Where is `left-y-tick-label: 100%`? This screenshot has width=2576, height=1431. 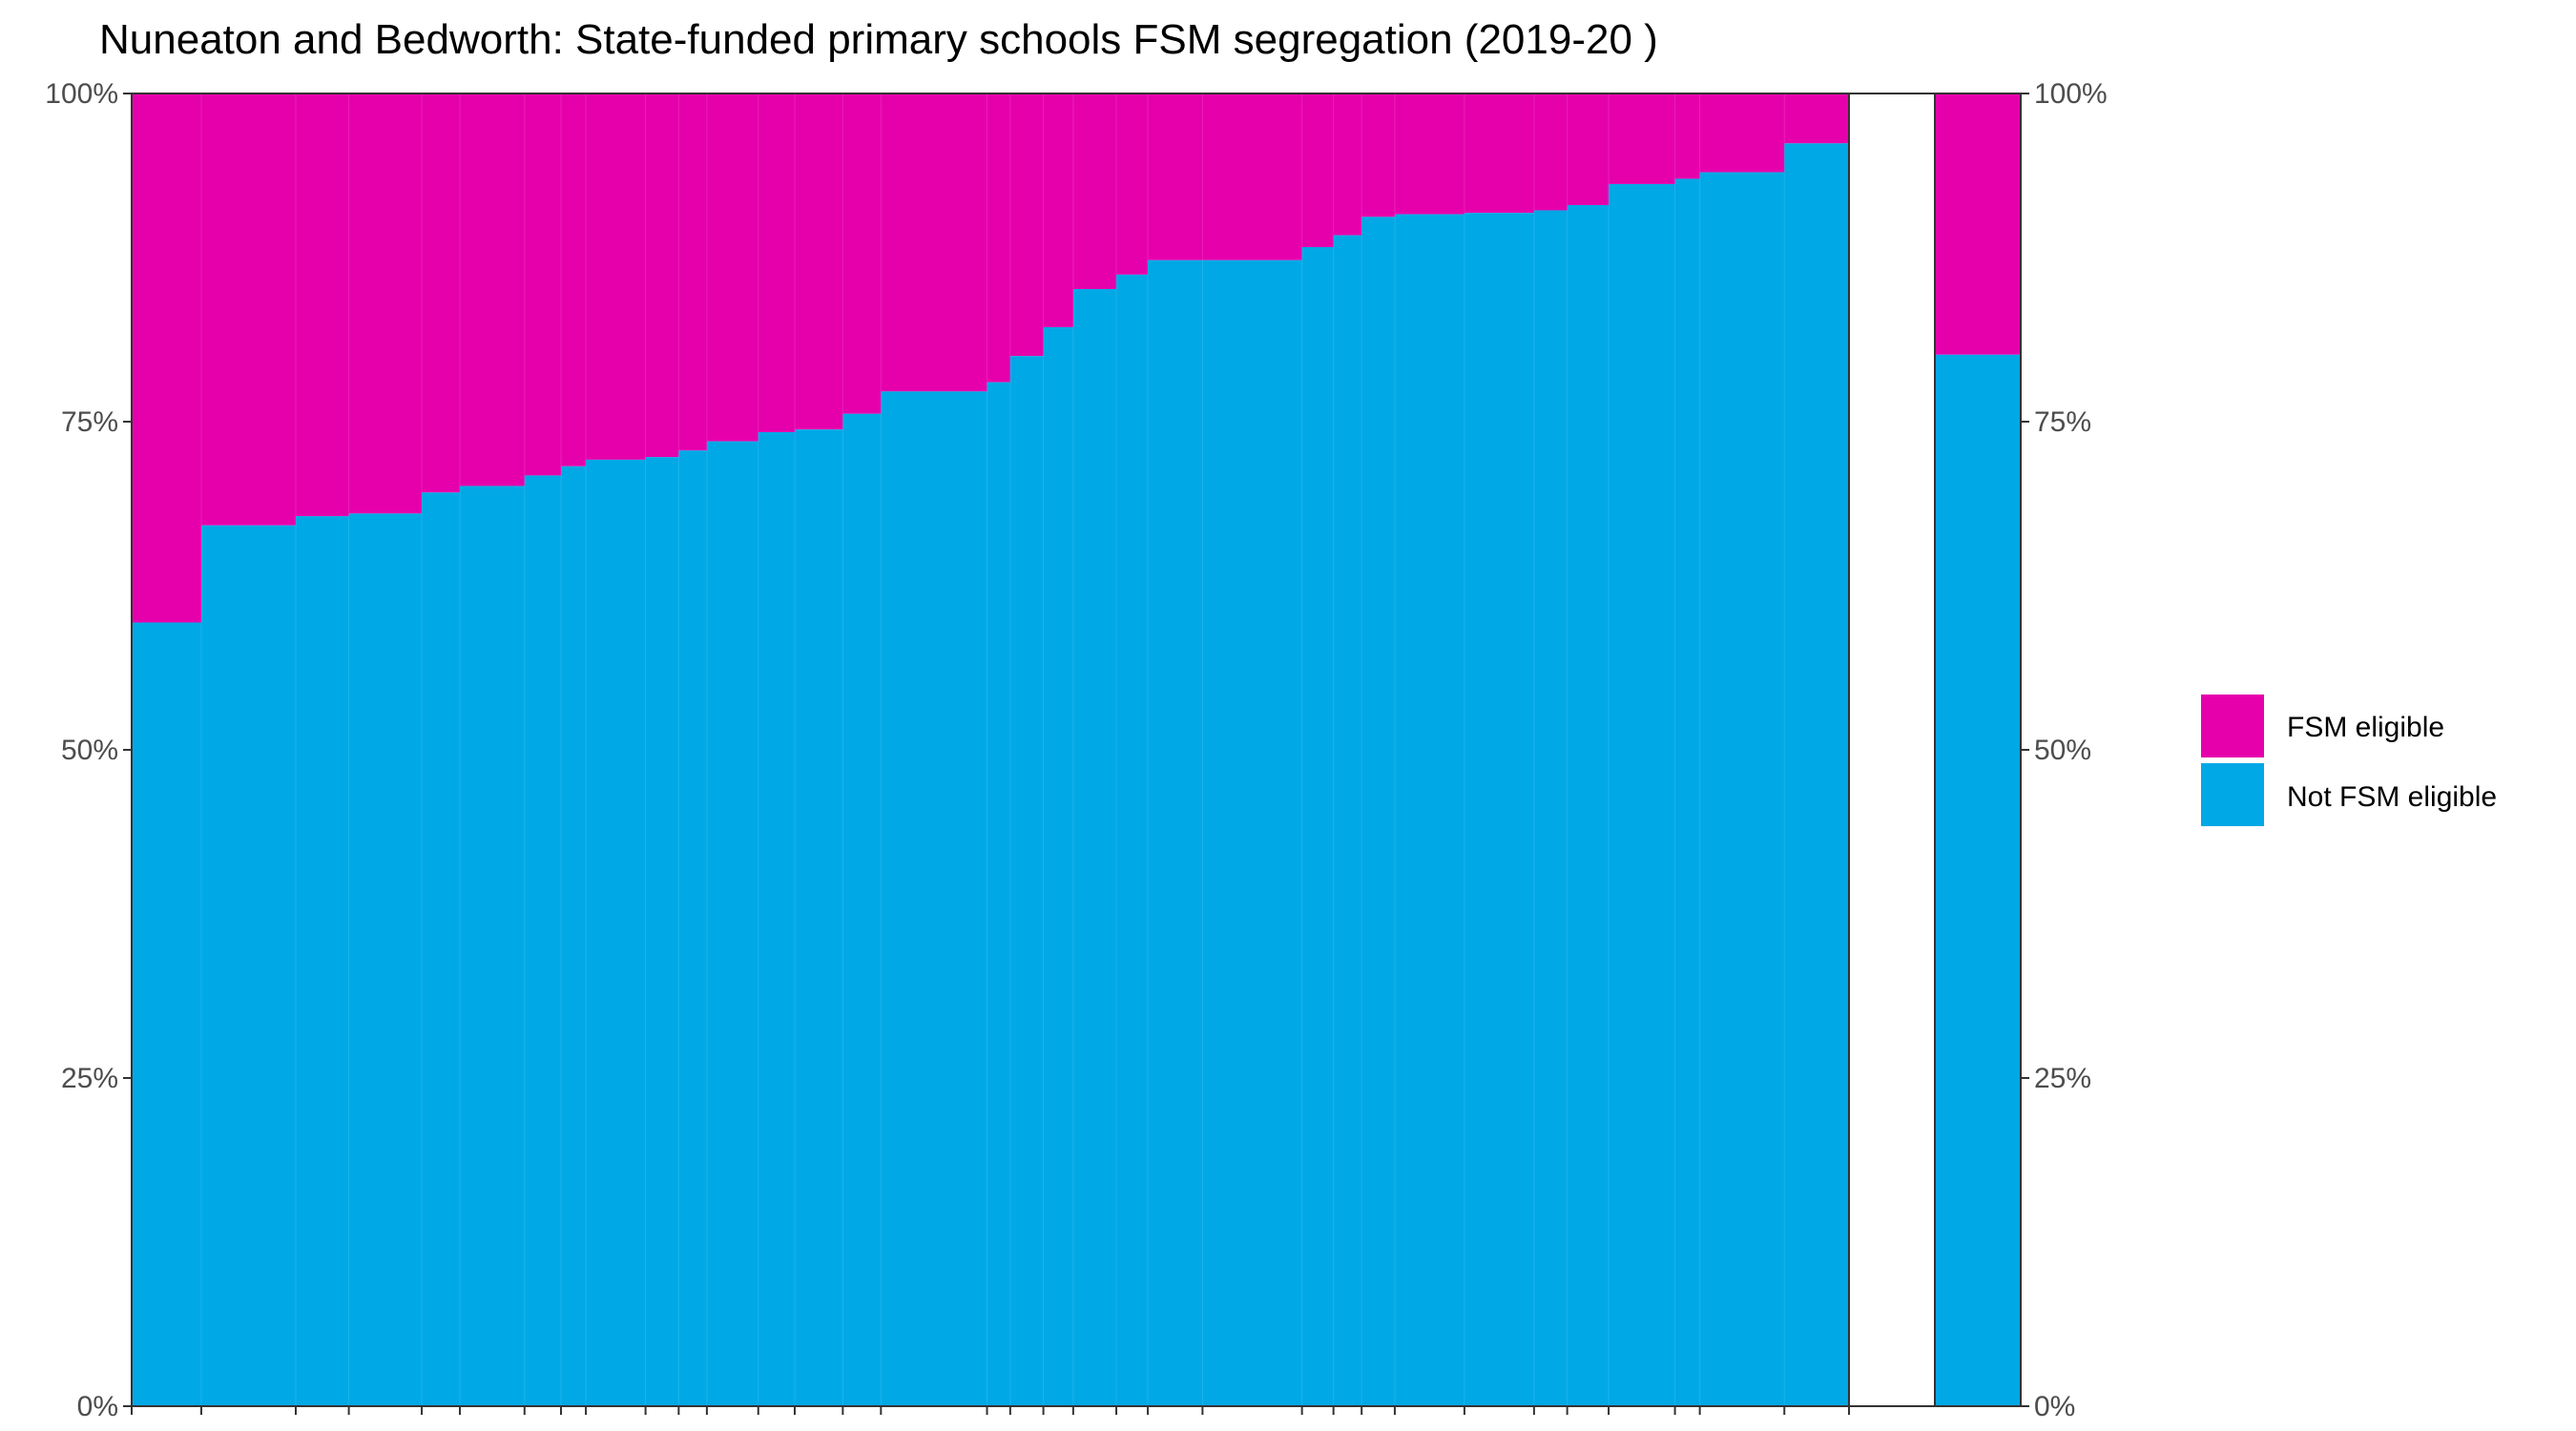
left-y-tick-label: 100% is located at coordinates (81, 94).